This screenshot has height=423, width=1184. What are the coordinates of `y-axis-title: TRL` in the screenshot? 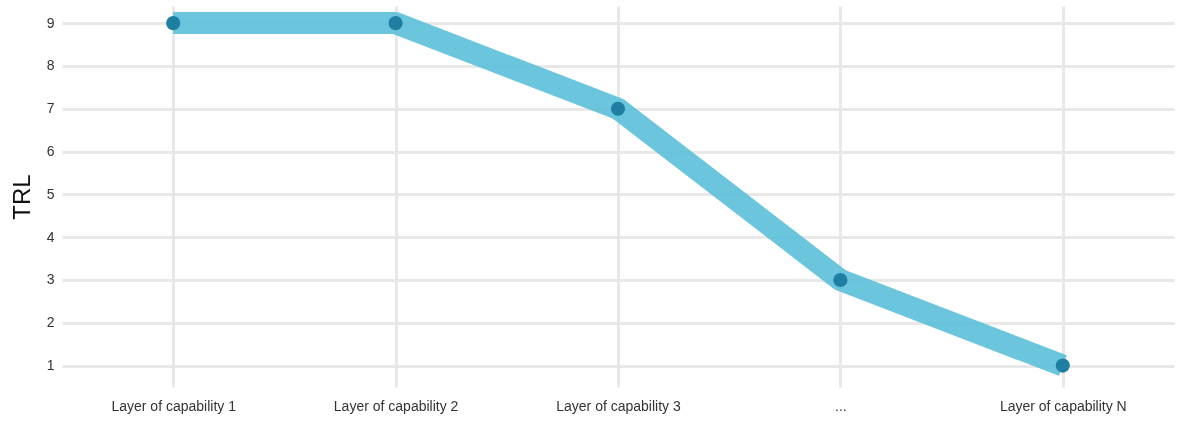 It's located at (21, 197).